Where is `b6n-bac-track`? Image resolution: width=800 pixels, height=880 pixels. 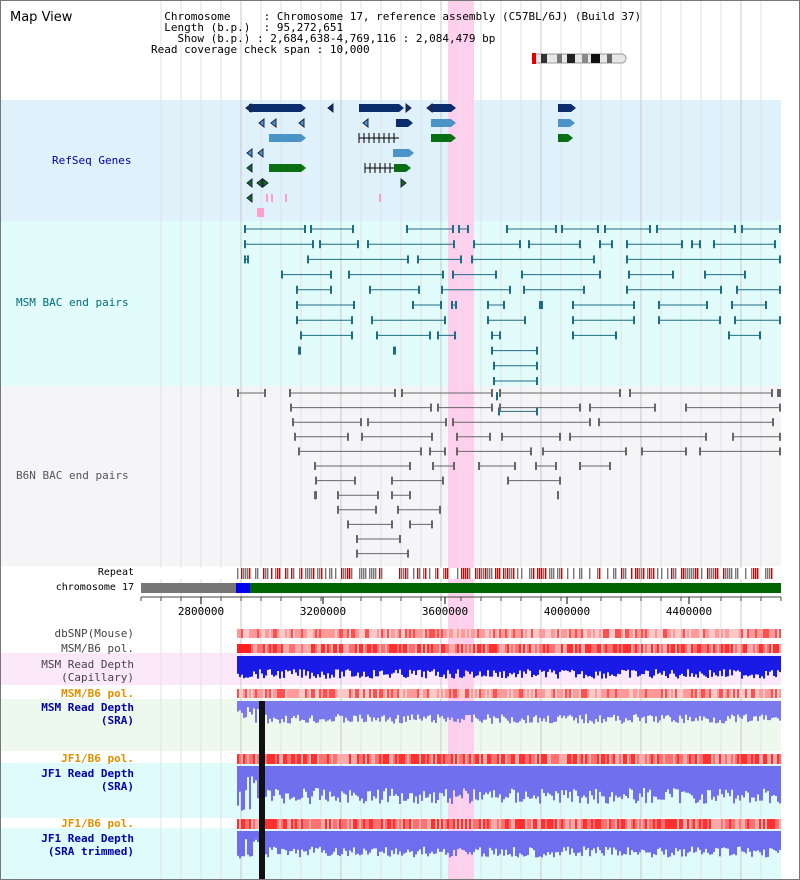 b6n-bac-track is located at coordinates (509, 473).